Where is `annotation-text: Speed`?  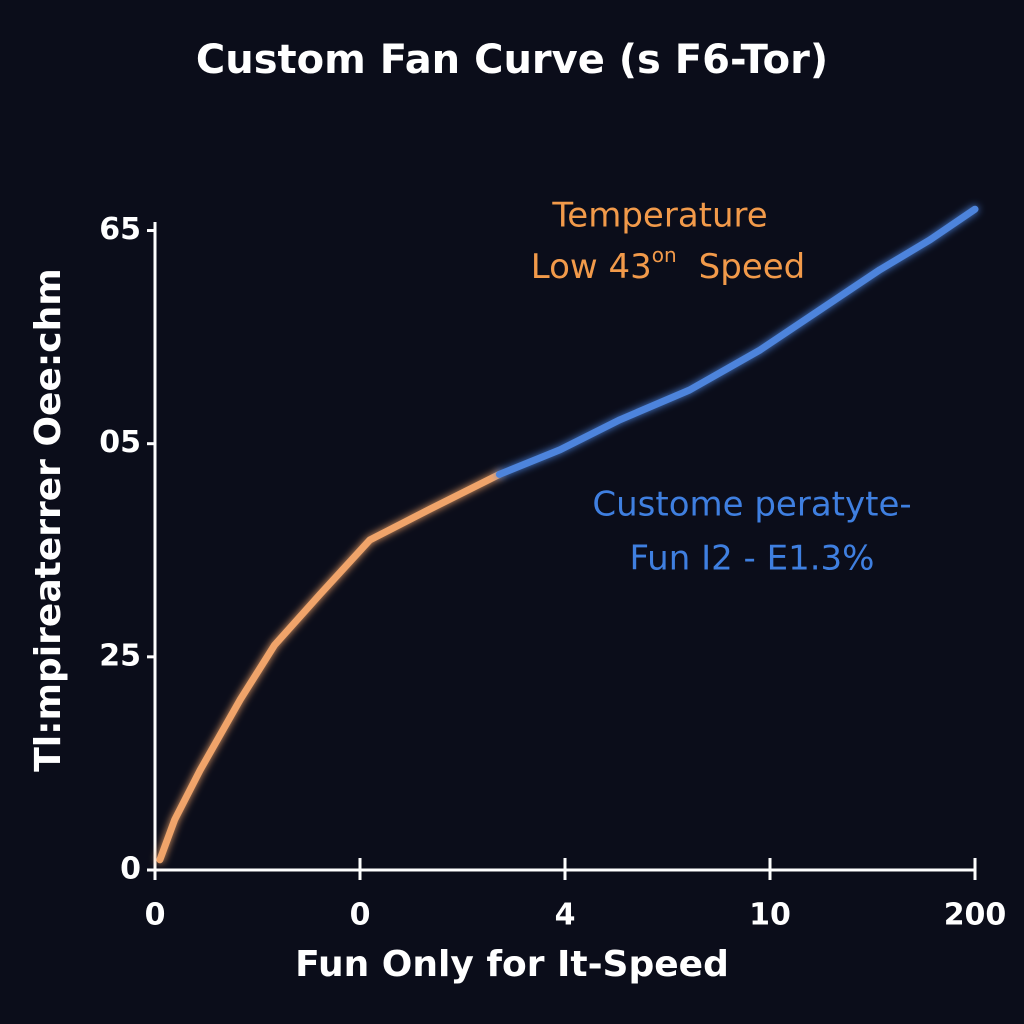
annotation-text: Speed is located at coordinates (752, 267).